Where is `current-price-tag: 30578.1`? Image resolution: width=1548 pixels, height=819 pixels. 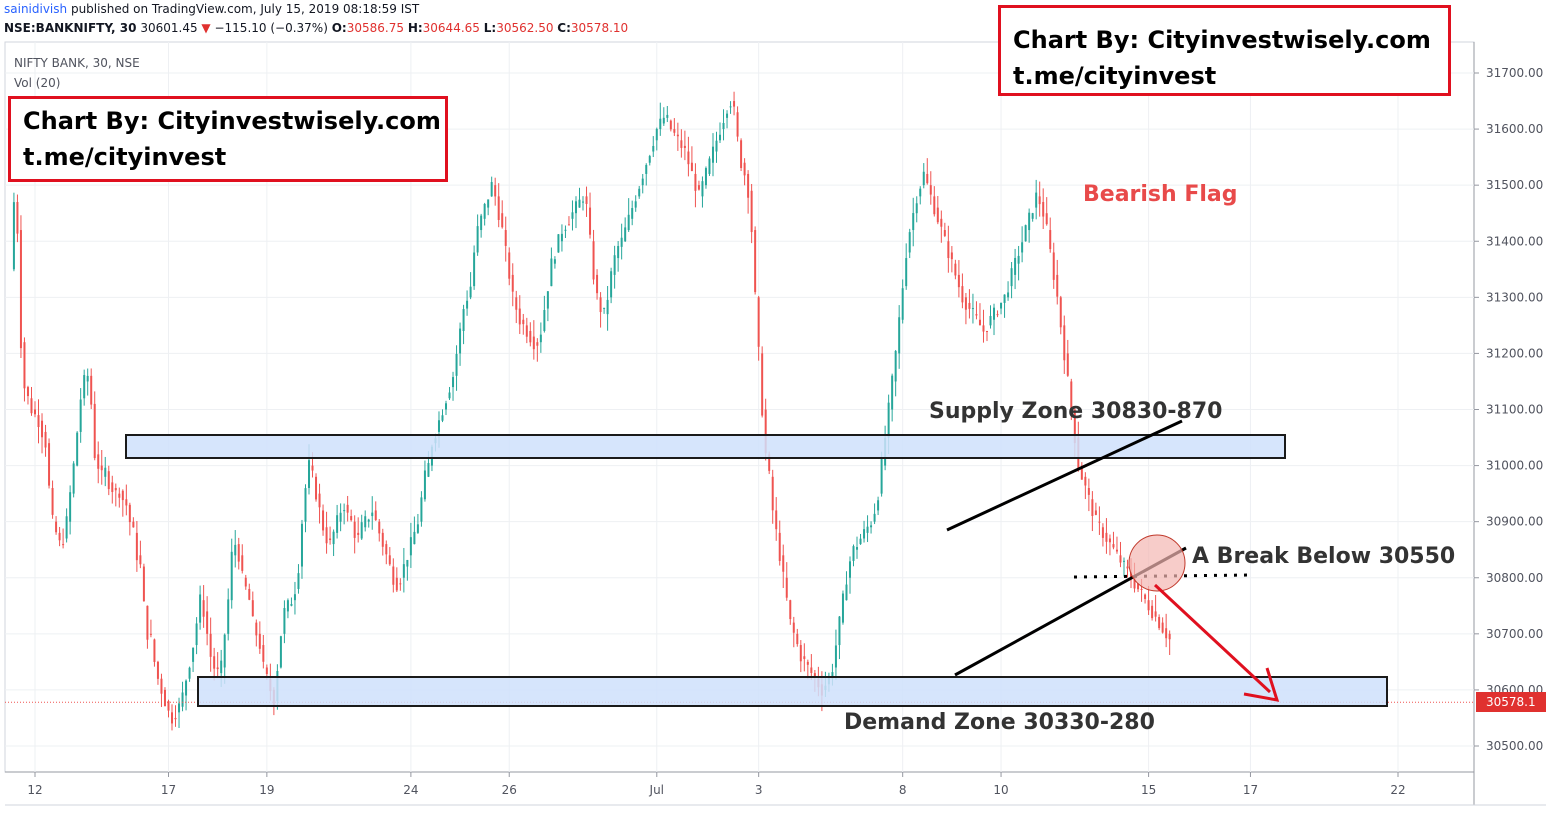 current-price-tag: 30578.1 is located at coordinates (1511, 702).